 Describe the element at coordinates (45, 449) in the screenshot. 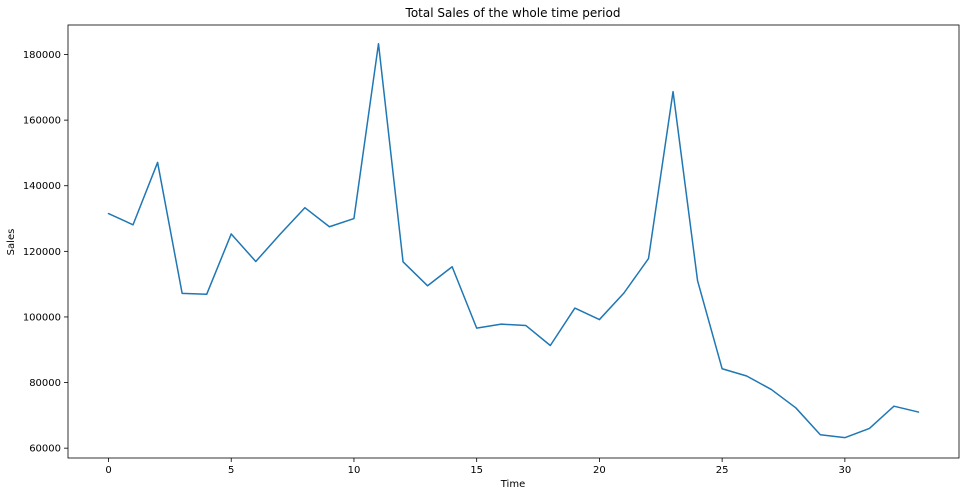

I see `y-tick-label: 60000` at that location.